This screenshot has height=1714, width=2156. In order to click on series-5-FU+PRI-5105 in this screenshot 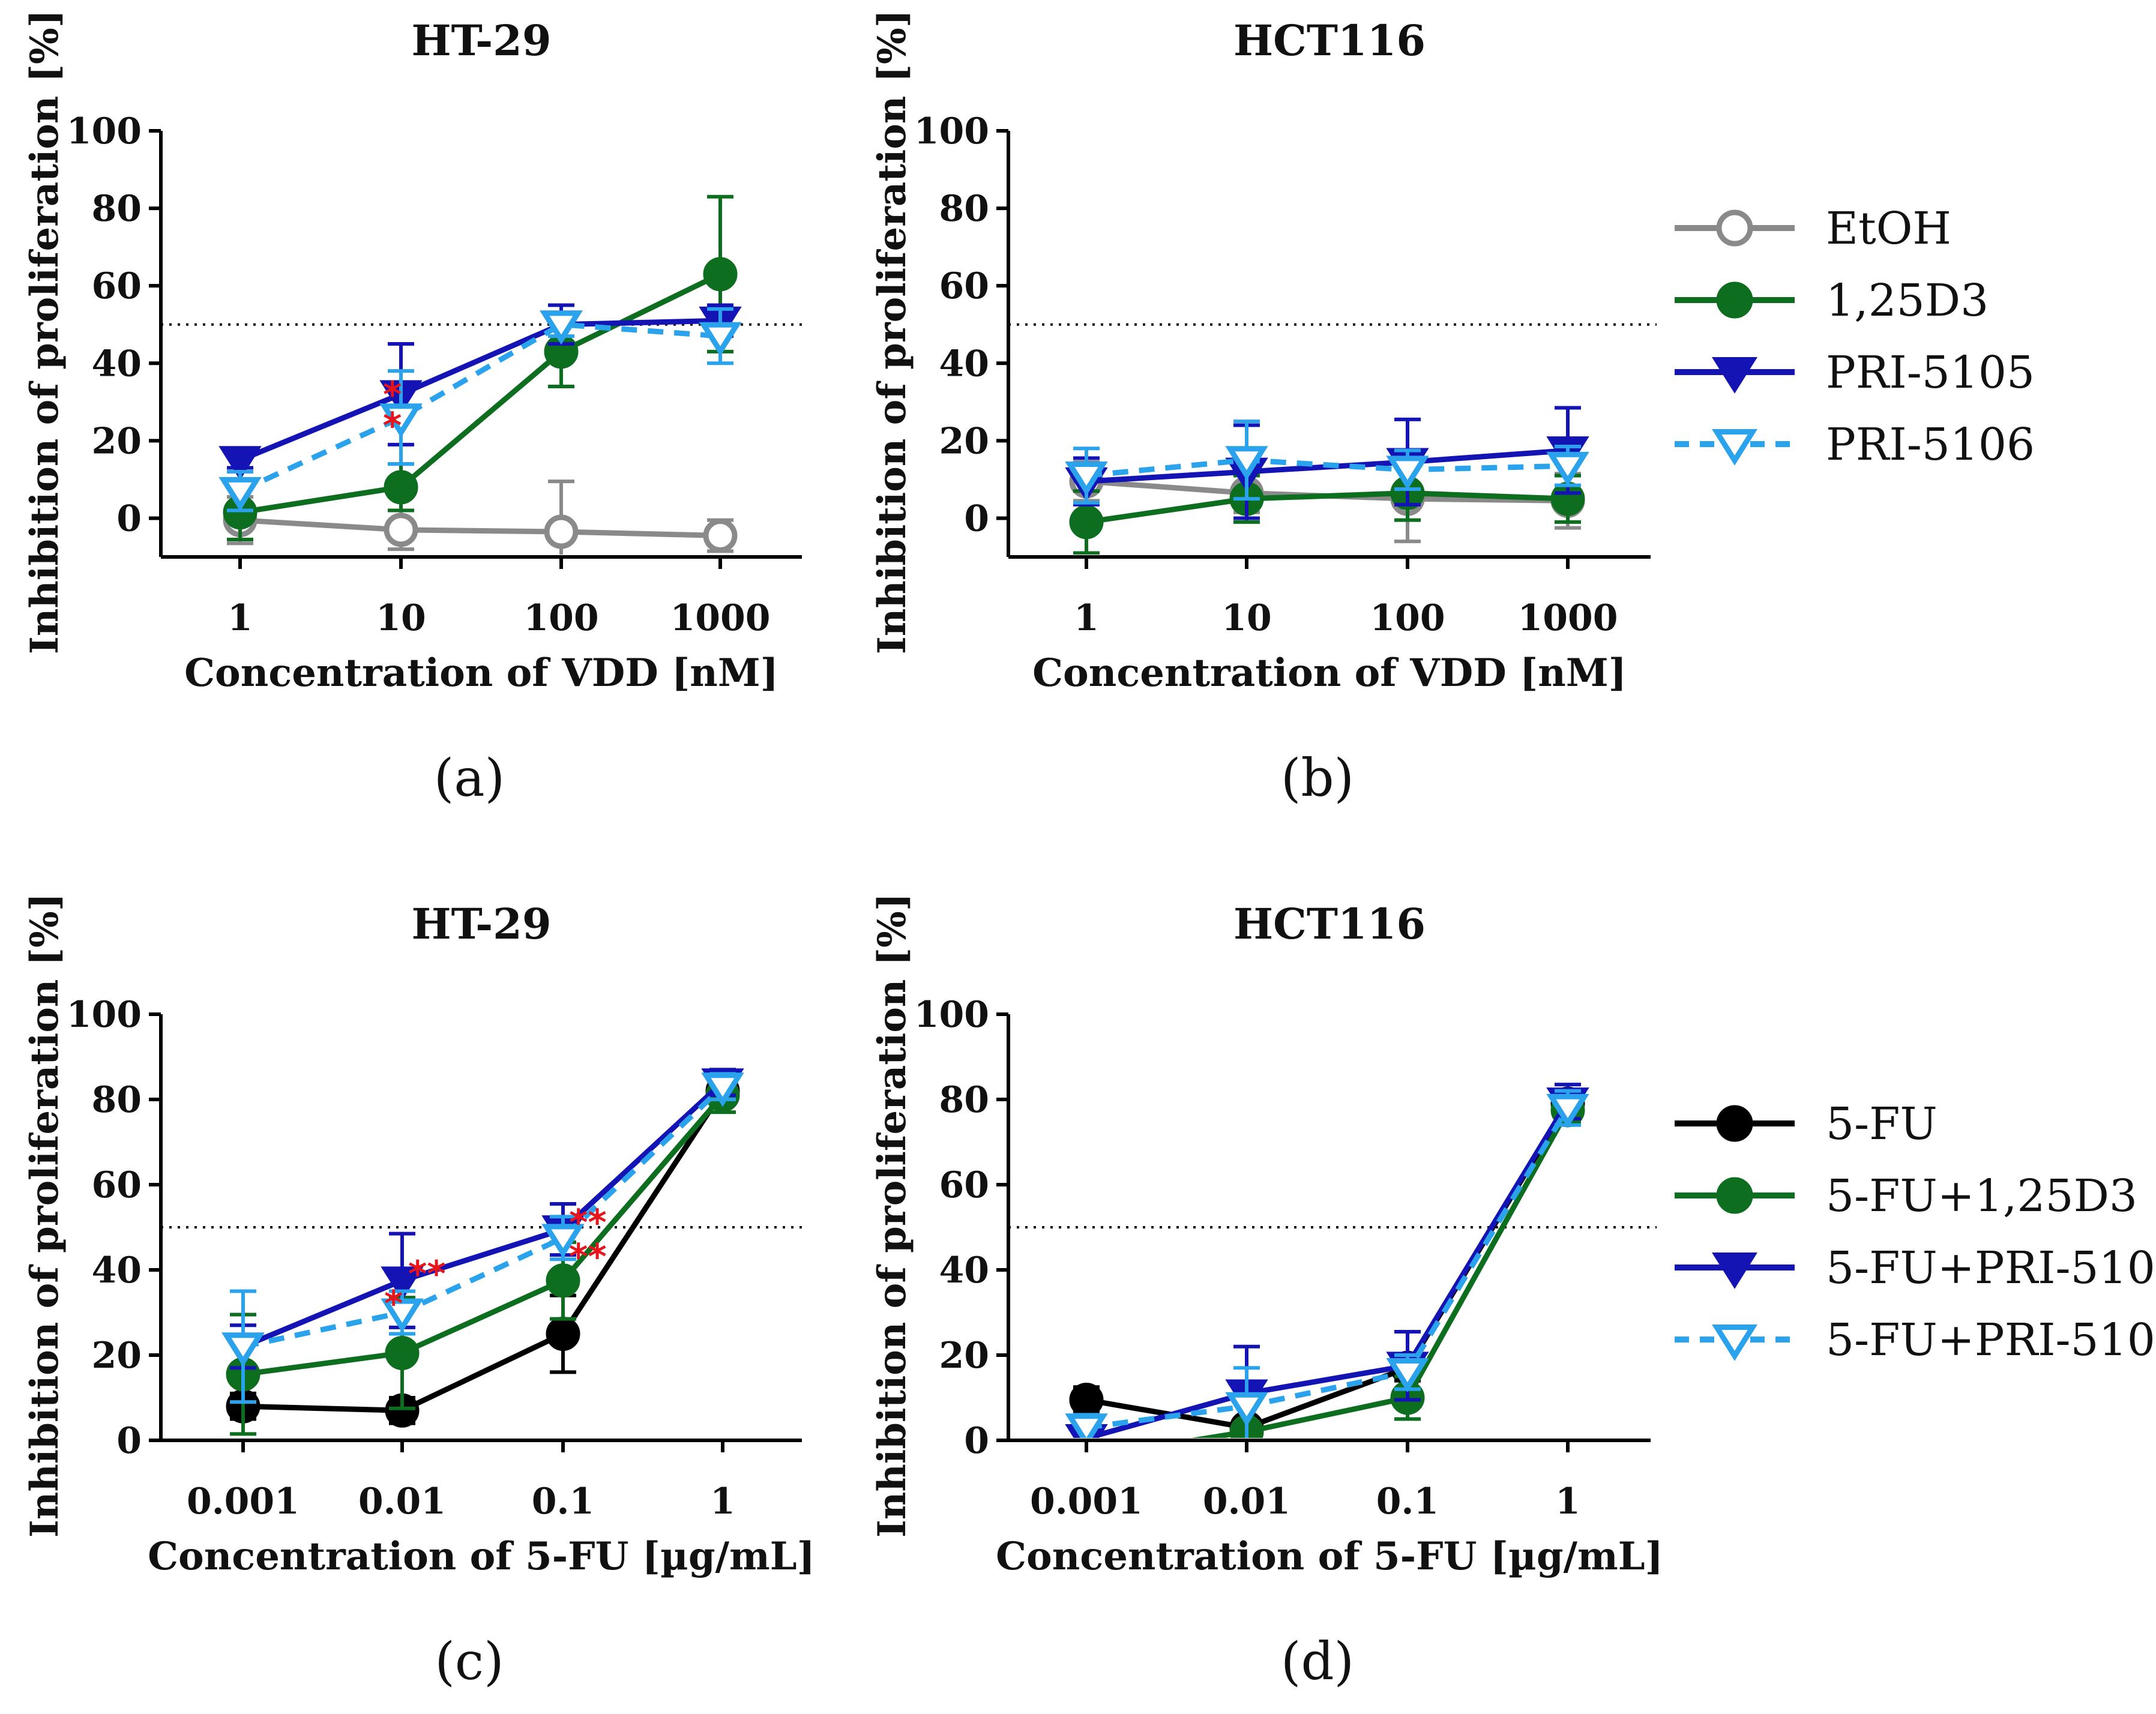, I will do `click(482, 1219)`.